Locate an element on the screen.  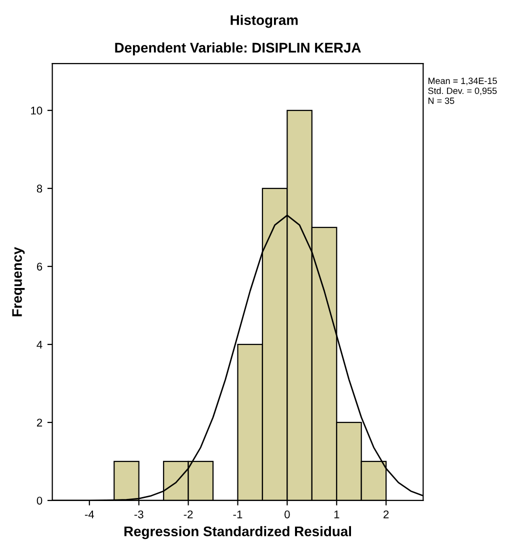
x-tick-label: -3 is located at coordinates (139, 514).